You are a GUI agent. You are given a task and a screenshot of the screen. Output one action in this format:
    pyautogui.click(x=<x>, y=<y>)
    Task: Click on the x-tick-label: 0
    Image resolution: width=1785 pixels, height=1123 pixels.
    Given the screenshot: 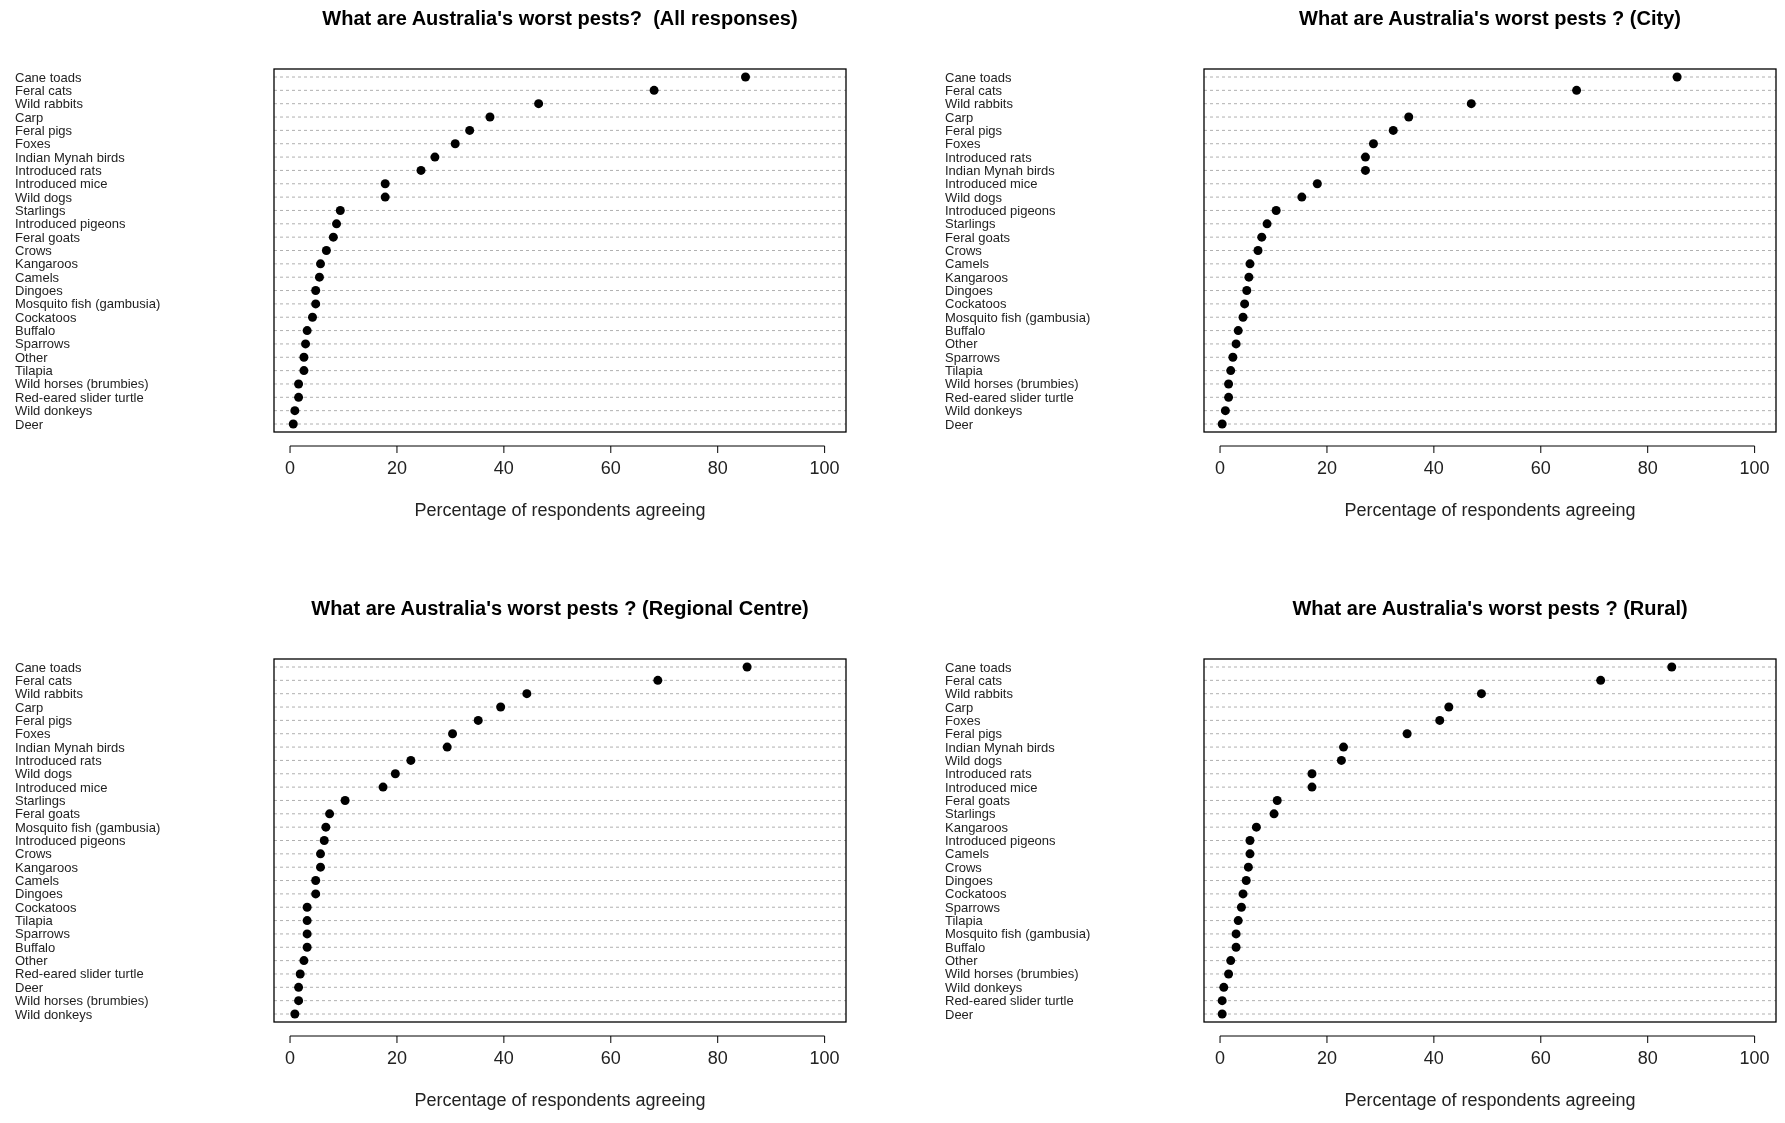 What is the action you would take?
    pyautogui.click(x=290, y=1058)
    